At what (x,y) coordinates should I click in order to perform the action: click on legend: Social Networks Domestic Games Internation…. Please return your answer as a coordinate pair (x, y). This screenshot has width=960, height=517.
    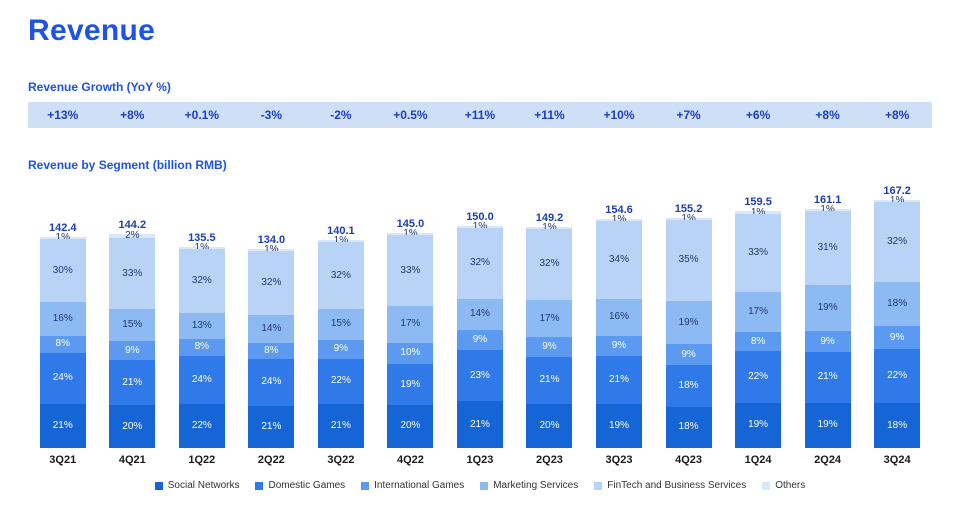
    Looking at the image, I should click on (480, 485).